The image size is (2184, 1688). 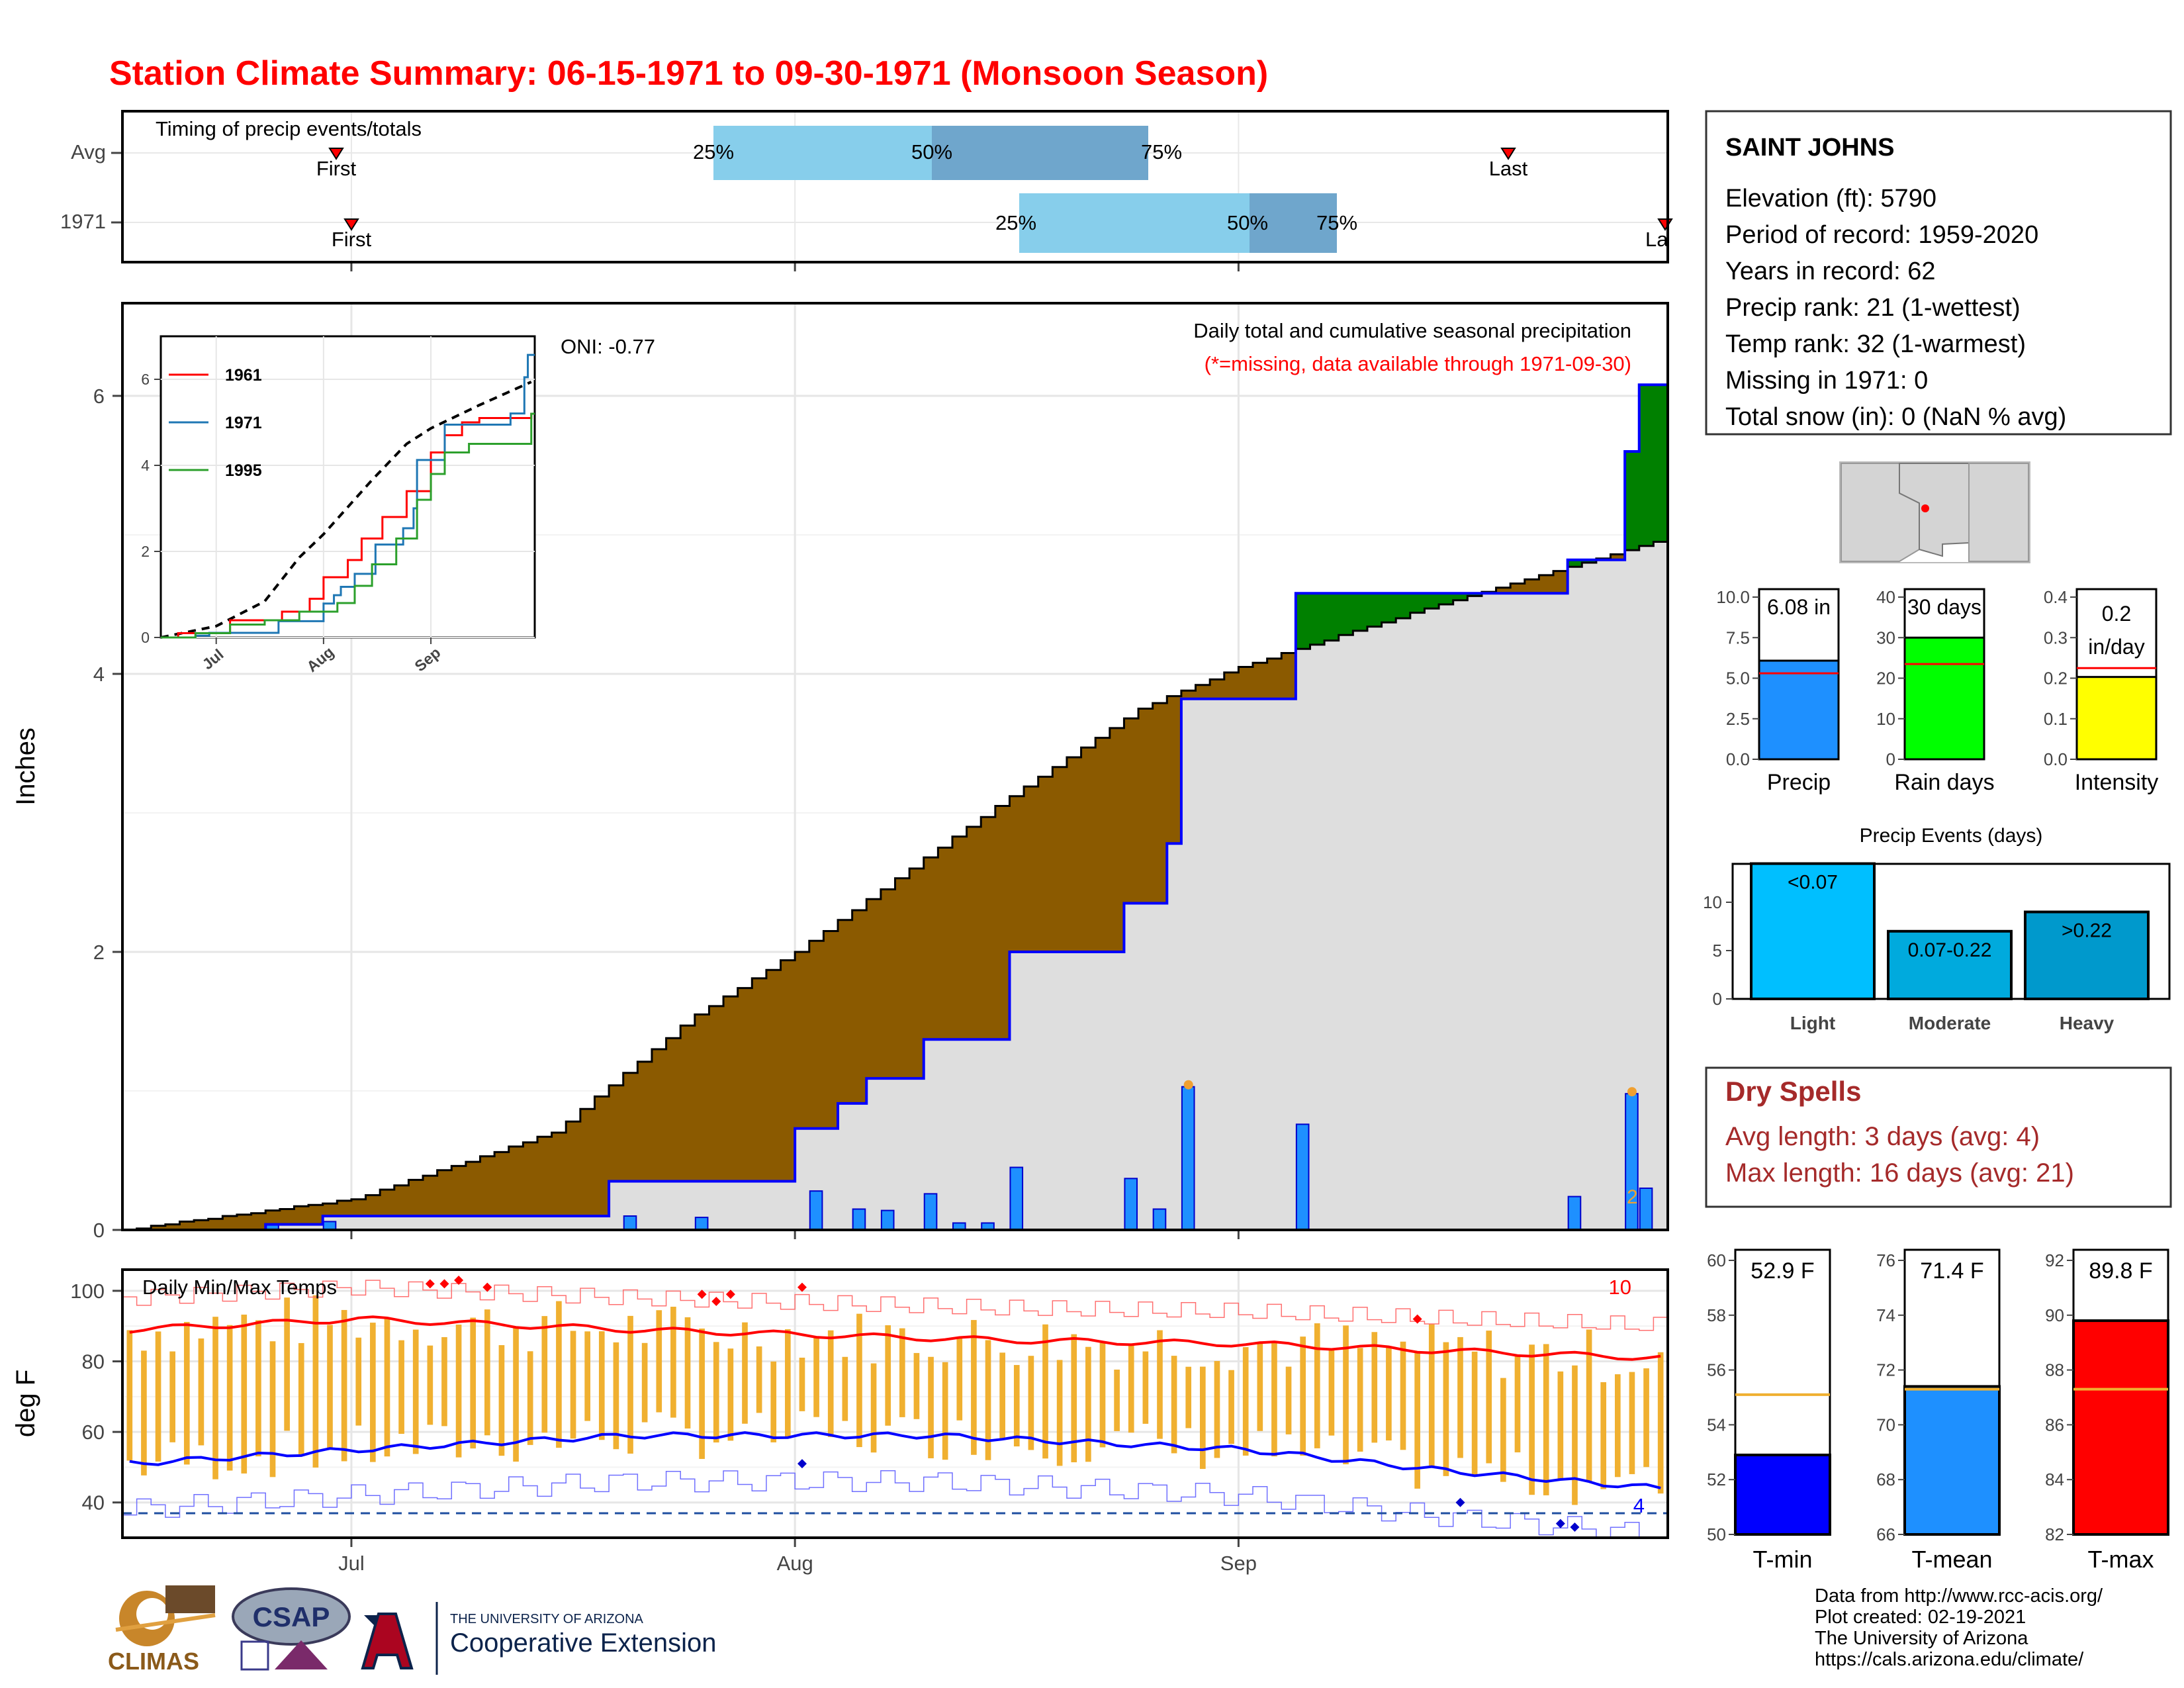 I want to click on inset-ytick-label: 0, so click(x=145, y=637).